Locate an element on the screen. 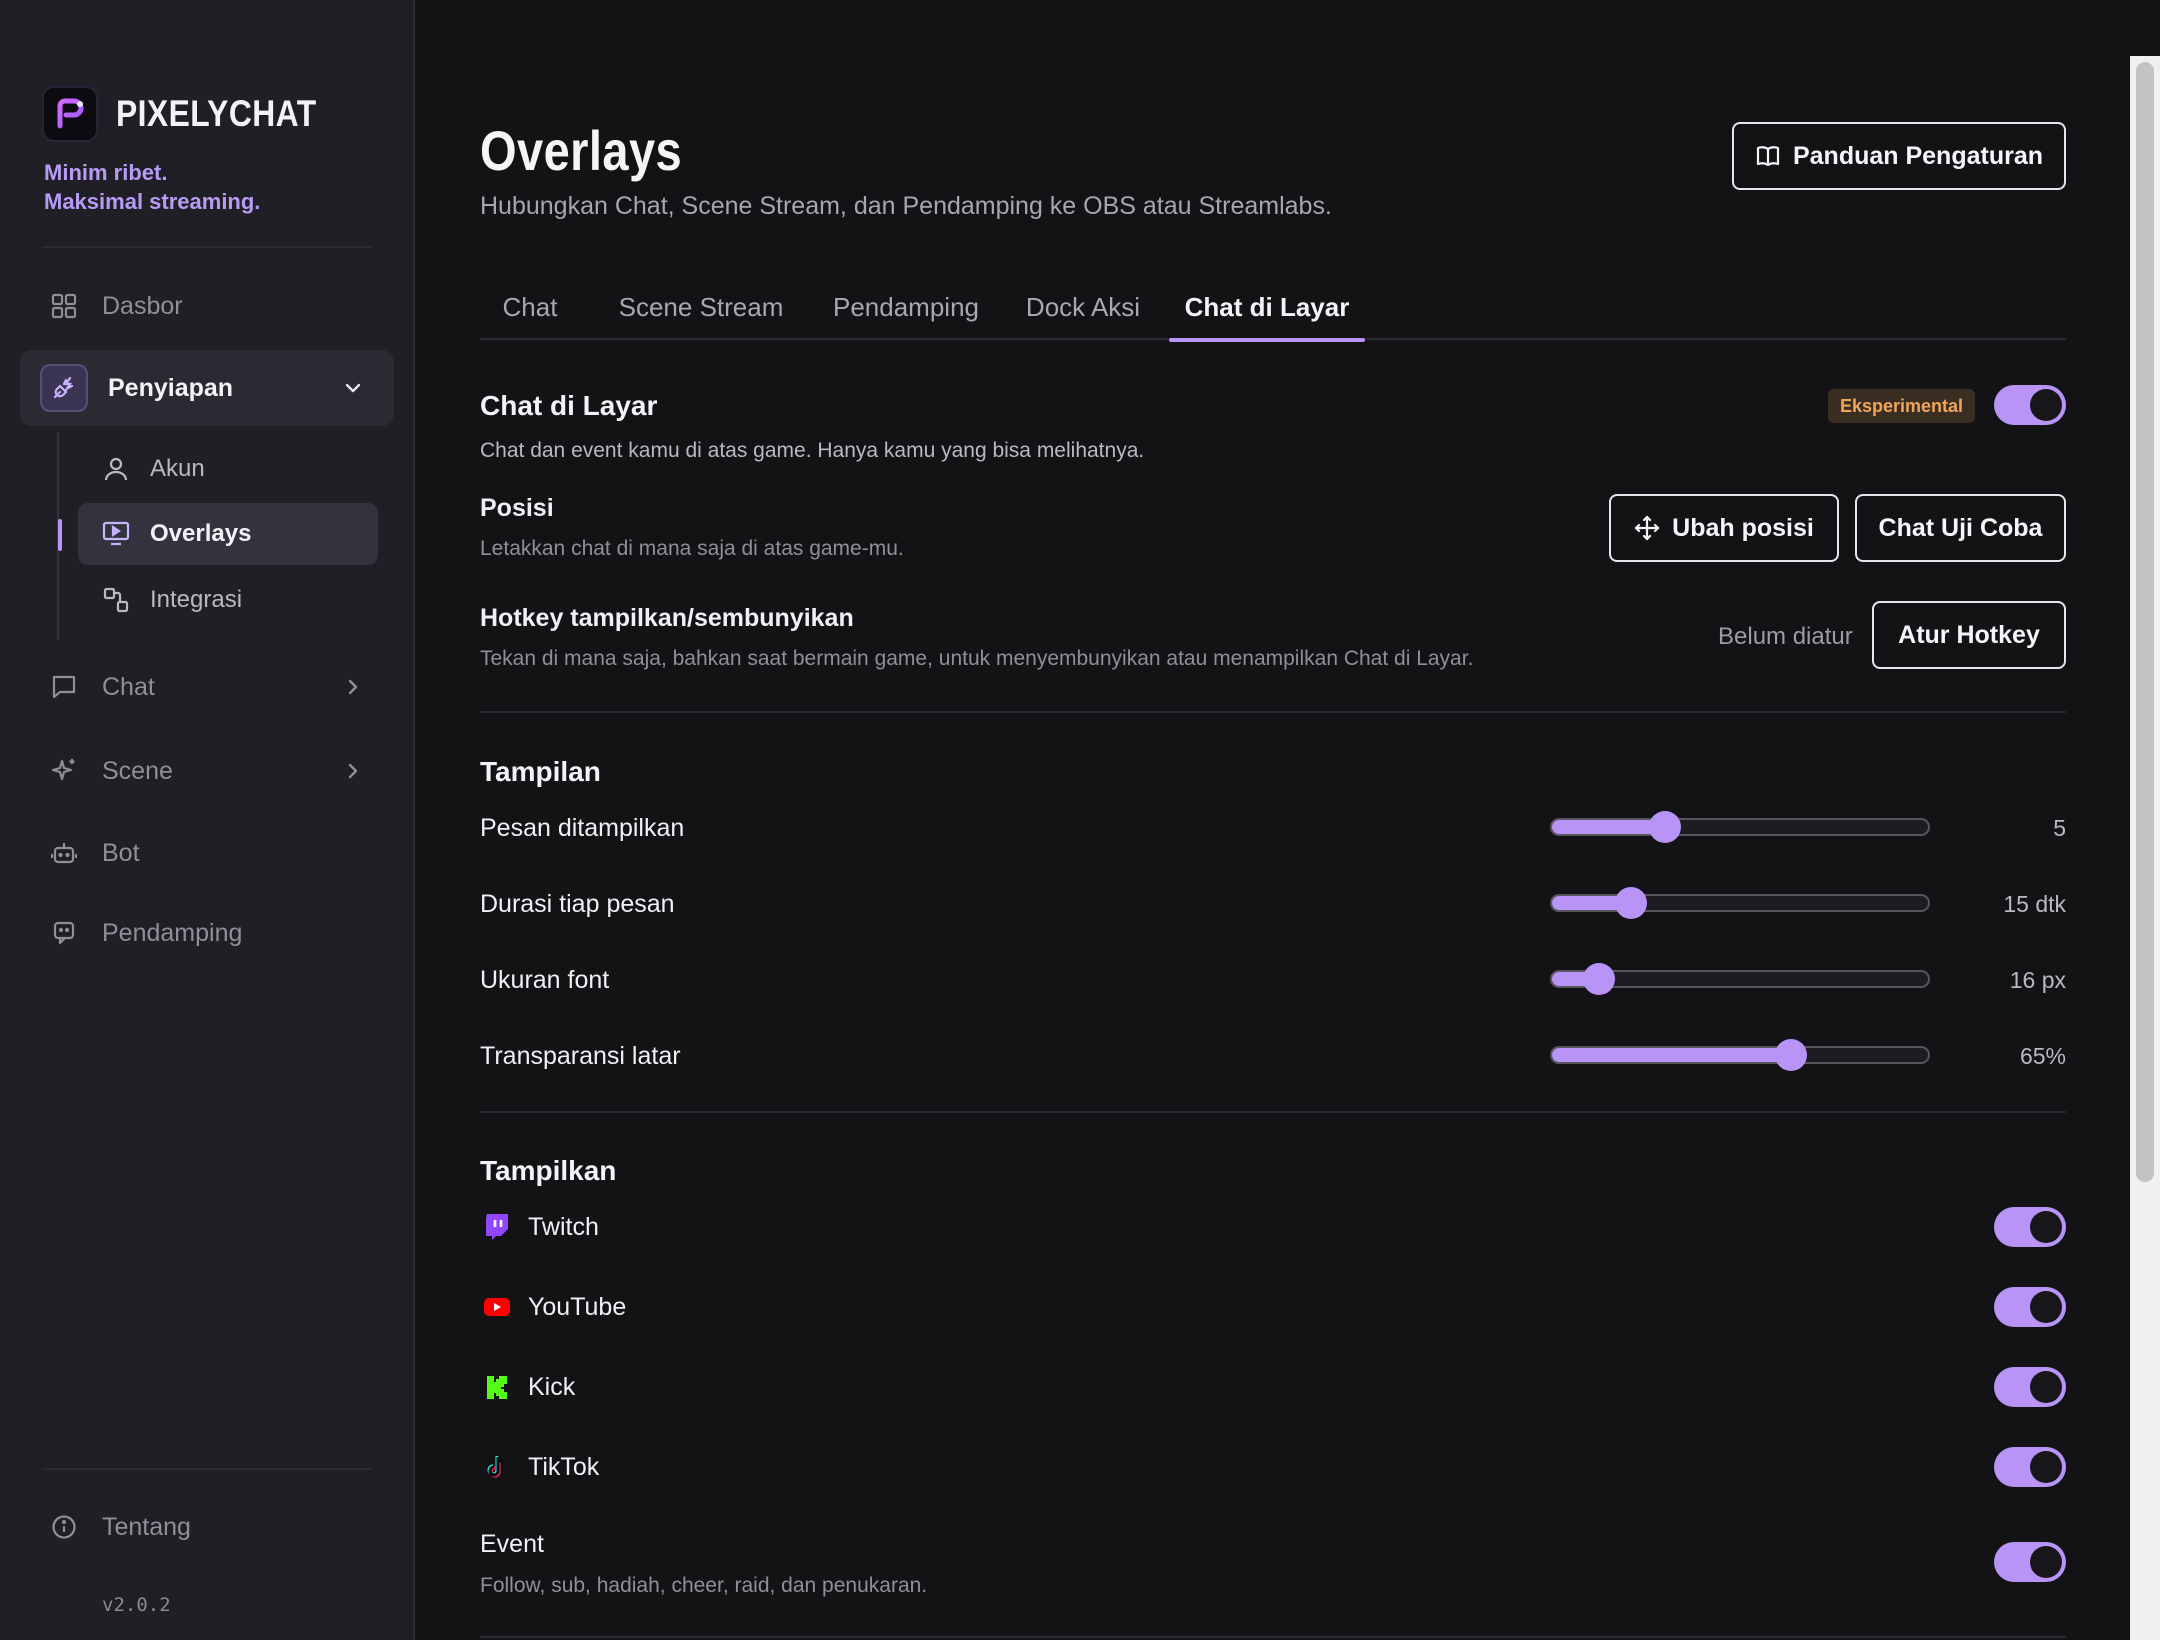 Image resolution: width=2160 pixels, height=1640 pixels. brand: PIXELYCHAT is located at coordinates (195, 114).